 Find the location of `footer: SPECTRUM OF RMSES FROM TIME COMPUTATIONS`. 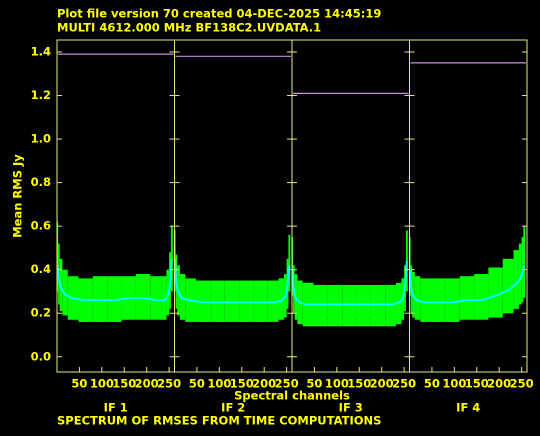

footer: SPECTRUM OF RMSES FROM TIME COMPUTATIONS is located at coordinates (219, 421).